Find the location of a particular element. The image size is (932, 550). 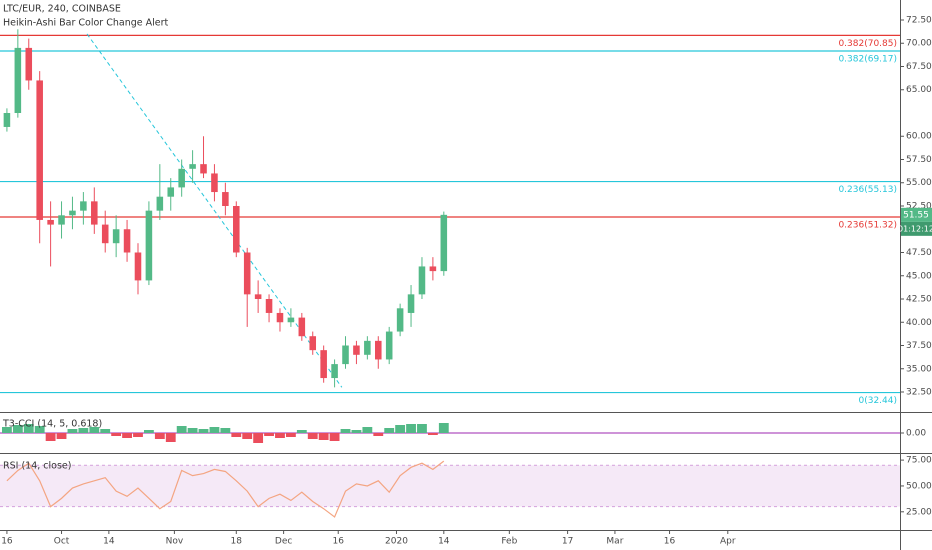

rsi-title: RSI (14, close) is located at coordinates (37, 466).